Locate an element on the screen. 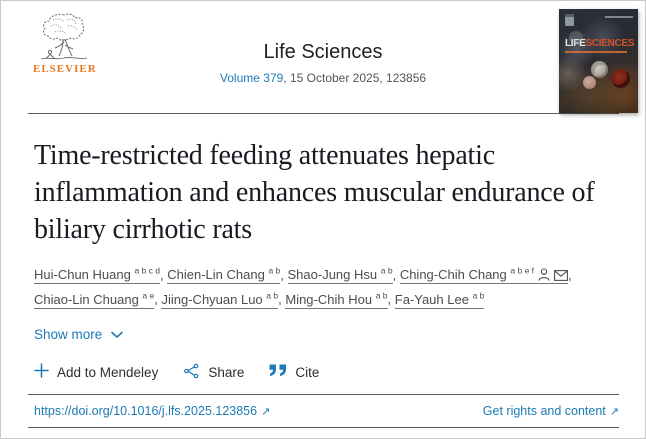  show-more-button: Show more is located at coordinates (79, 334).